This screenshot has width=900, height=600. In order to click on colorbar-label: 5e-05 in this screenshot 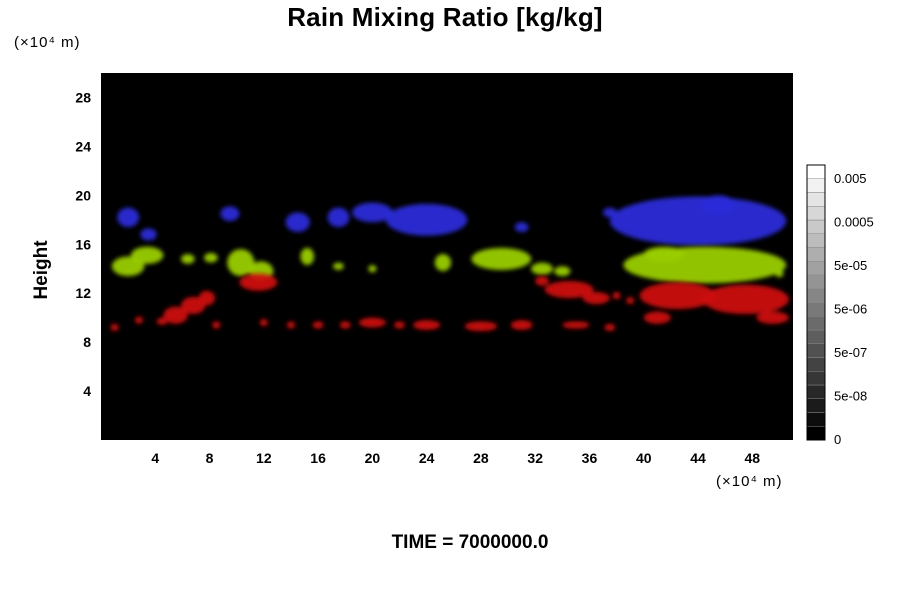, I will do `click(850, 265)`.